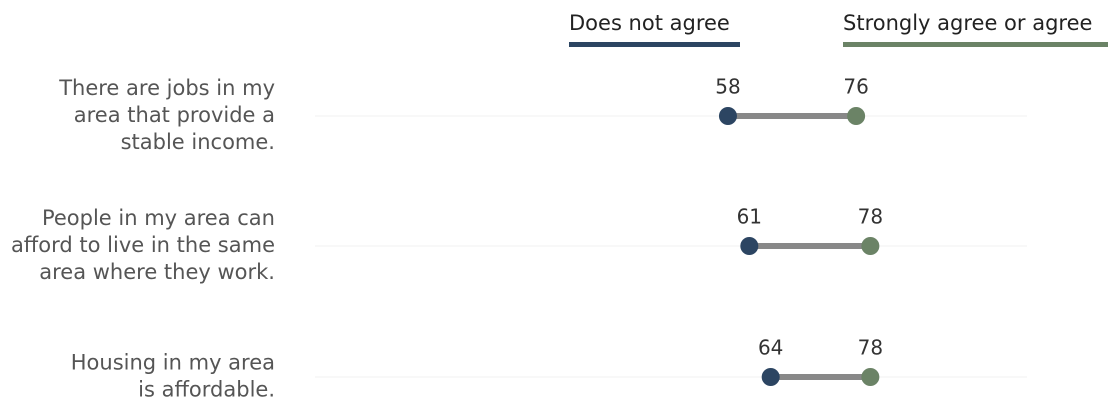  I want to click on category-label: People in my area can, so click(158, 218).